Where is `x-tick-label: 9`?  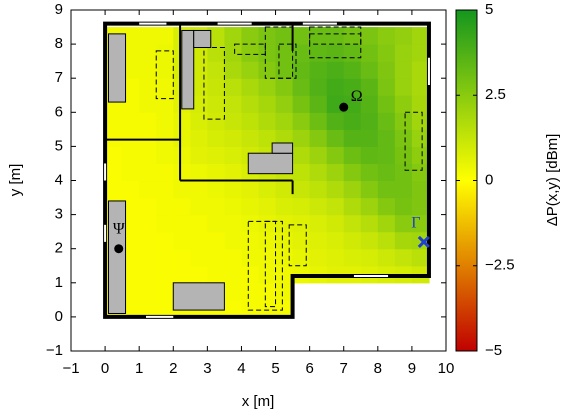
x-tick-label: 9 is located at coordinates (412, 368).